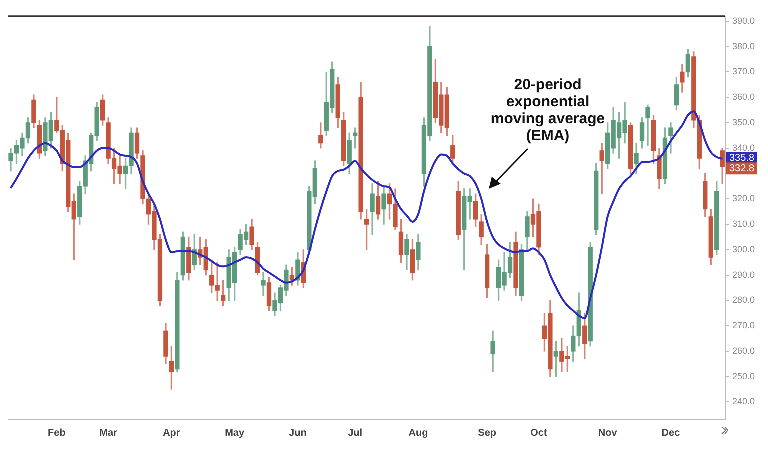  Describe the element at coordinates (744, 224) in the screenshot. I see `y-tick-label: 310.0` at that location.